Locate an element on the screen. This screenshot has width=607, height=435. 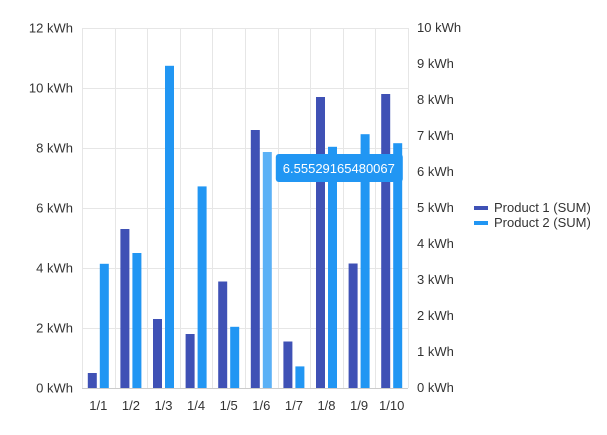
tooltip: 6.55529165480067 is located at coordinates (339, 168).